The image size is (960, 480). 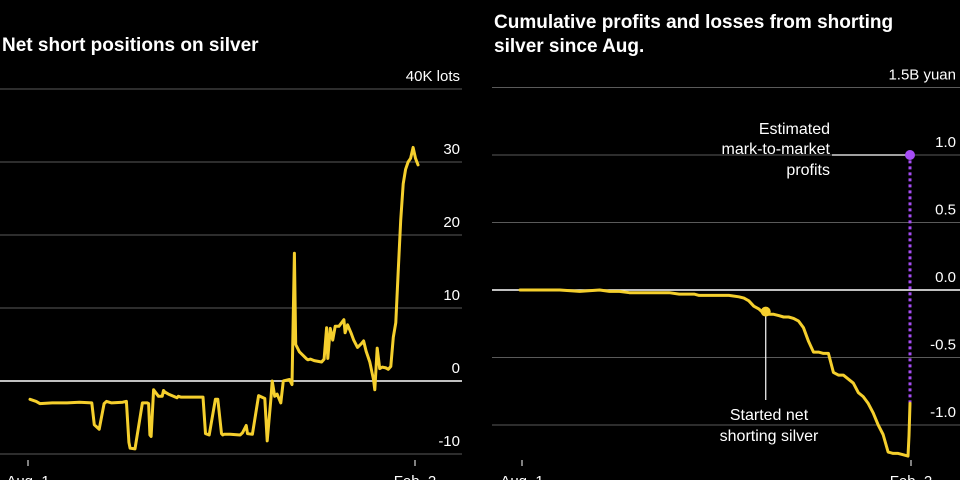 I want to click on right-xtick-label: Aug. 1, so click(x=521, y=476).